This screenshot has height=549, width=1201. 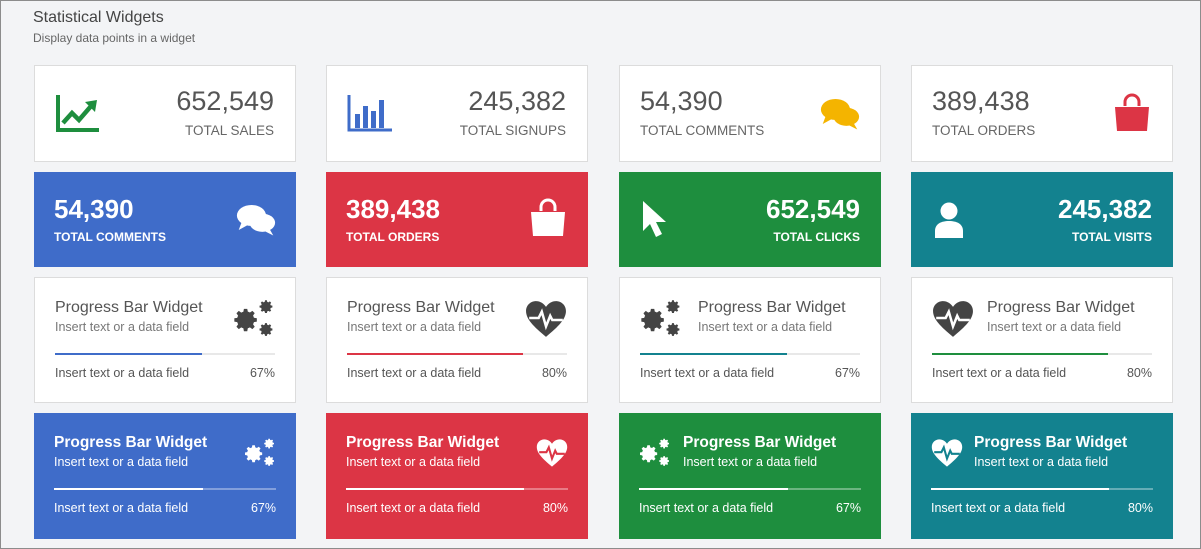 What do you see at coordinates (114, 38) in the screenshot?
I see `page-subtitle: Display data points in a widget` at bounding box center [114, 38].